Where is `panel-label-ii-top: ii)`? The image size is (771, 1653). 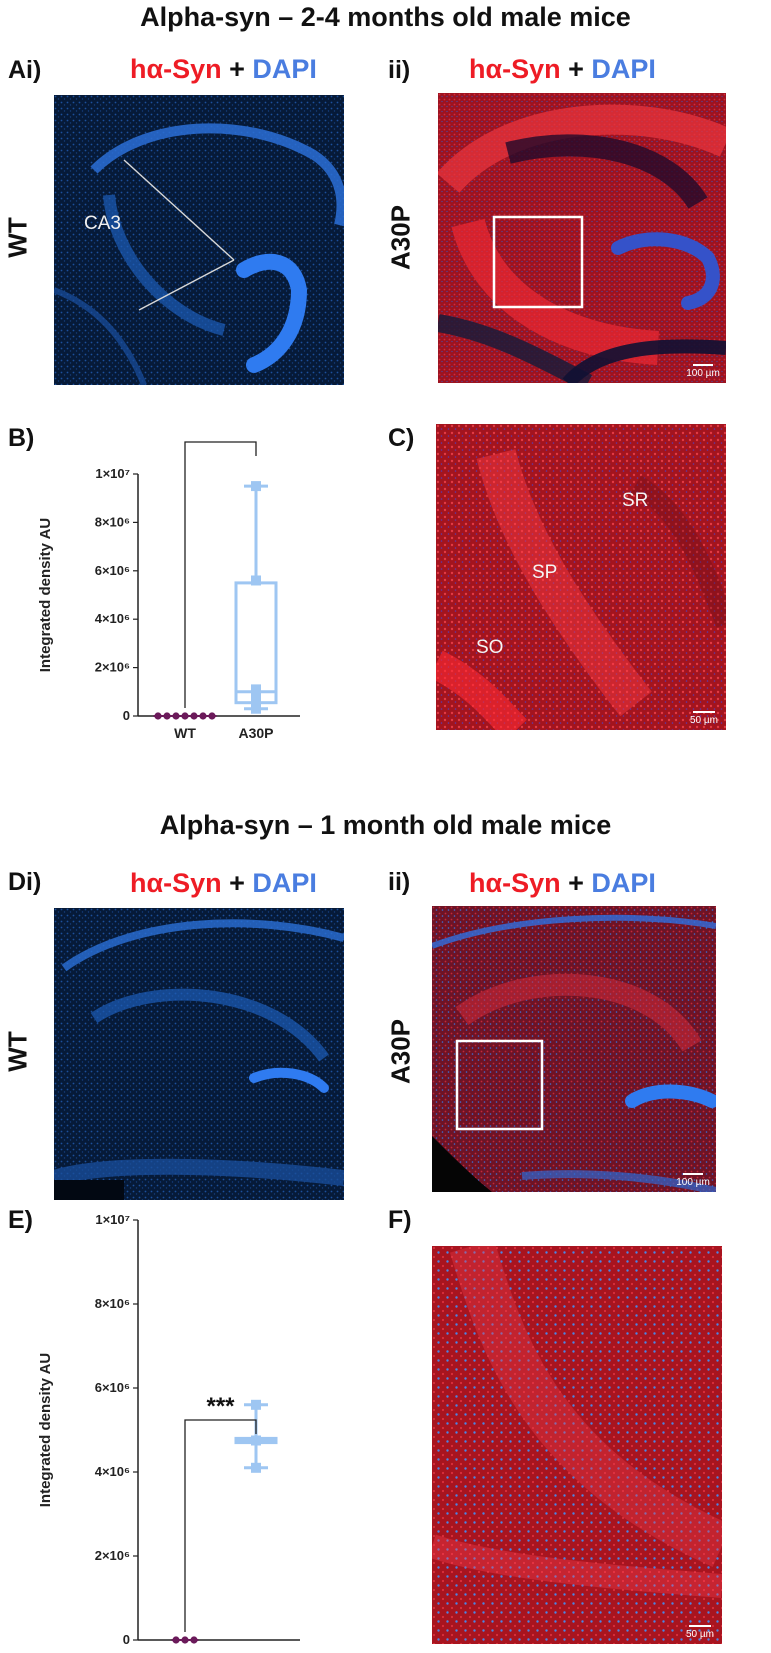 panel-label-ii-top: ii) is located at coordinates (399, 70).